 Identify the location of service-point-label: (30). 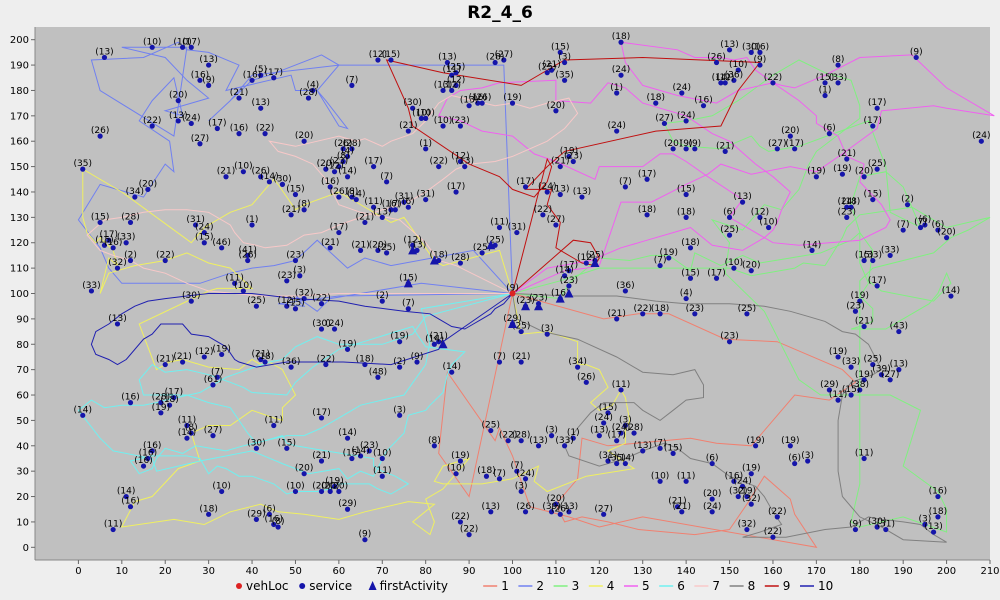
(751, 47).